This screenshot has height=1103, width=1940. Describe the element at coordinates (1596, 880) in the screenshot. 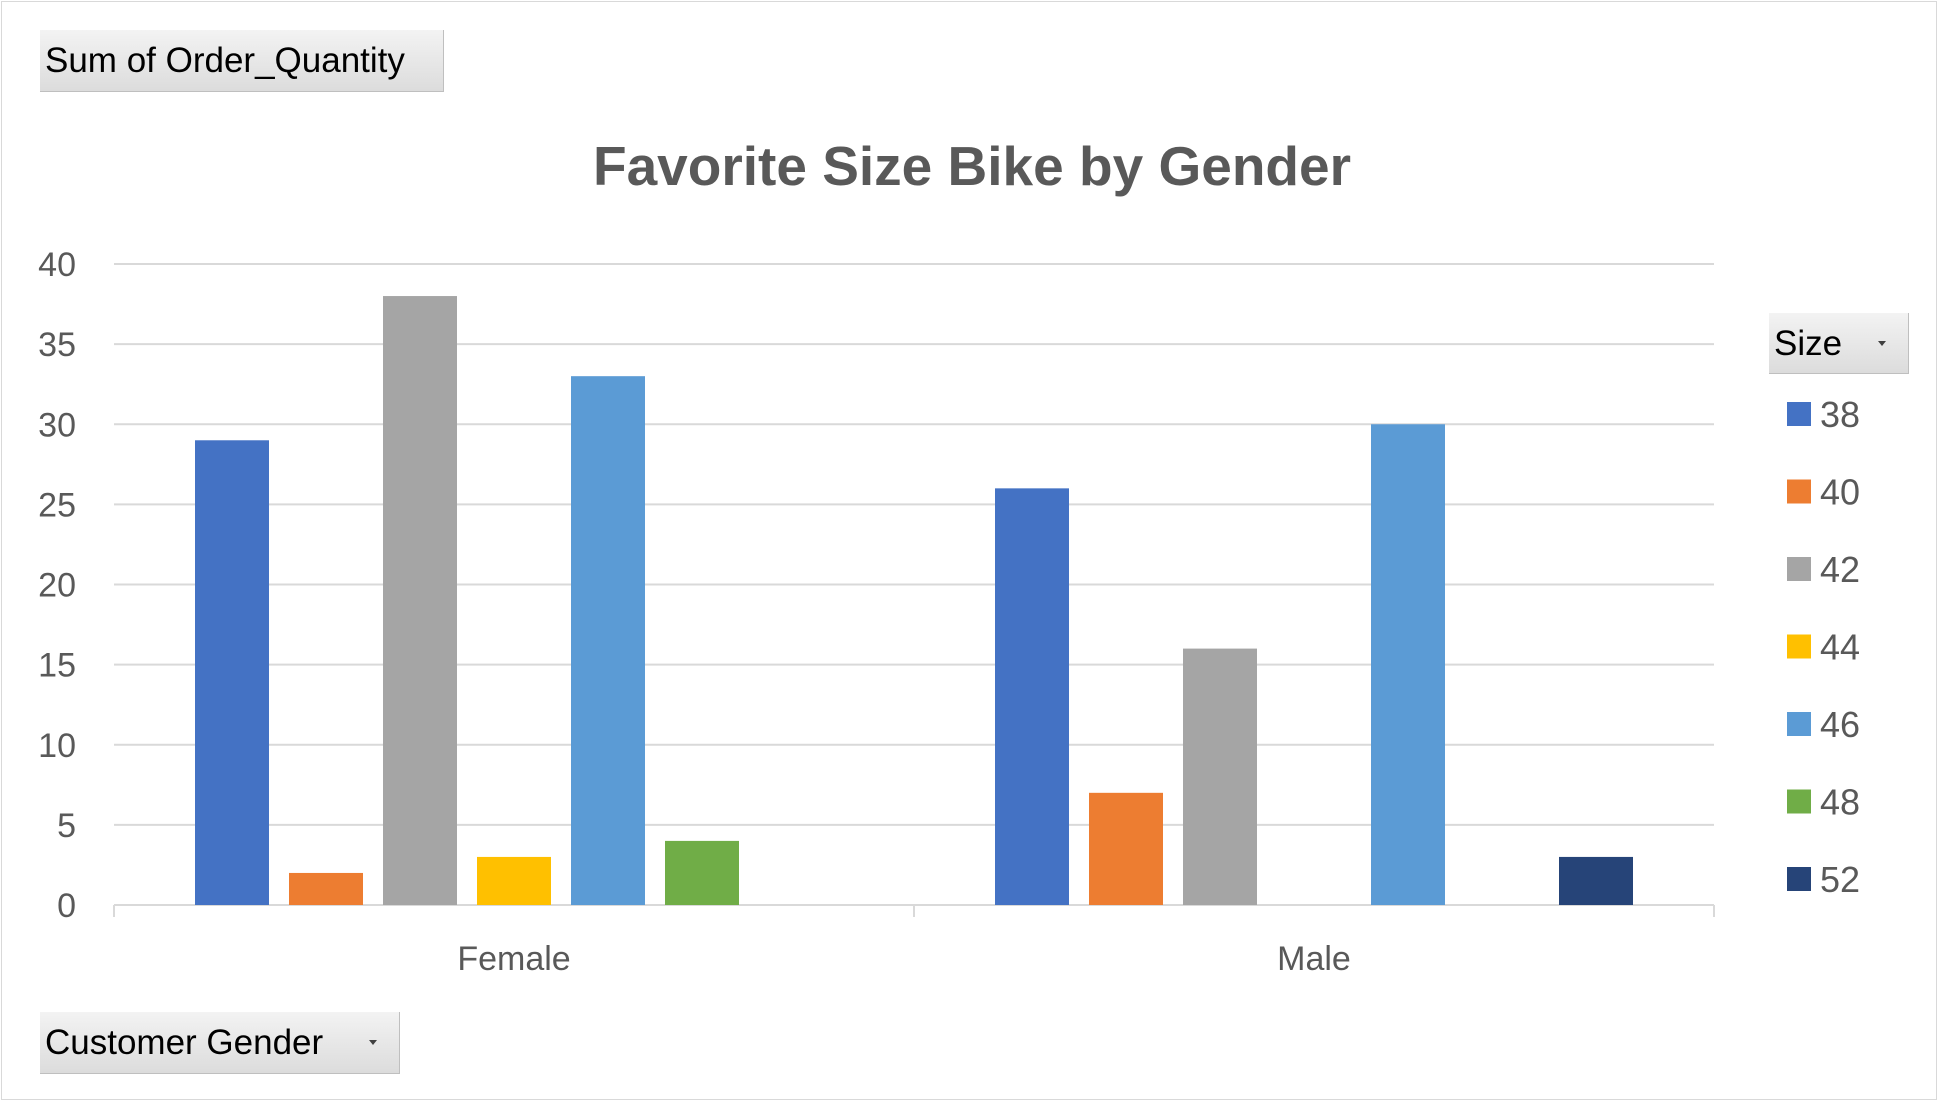

I see `bar-52-male` at that location.